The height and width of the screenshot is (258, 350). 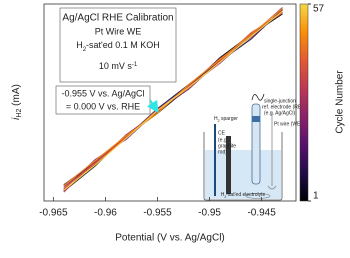 I want to click on info-text: Pt Wire WE, so click(x=118, y=31).